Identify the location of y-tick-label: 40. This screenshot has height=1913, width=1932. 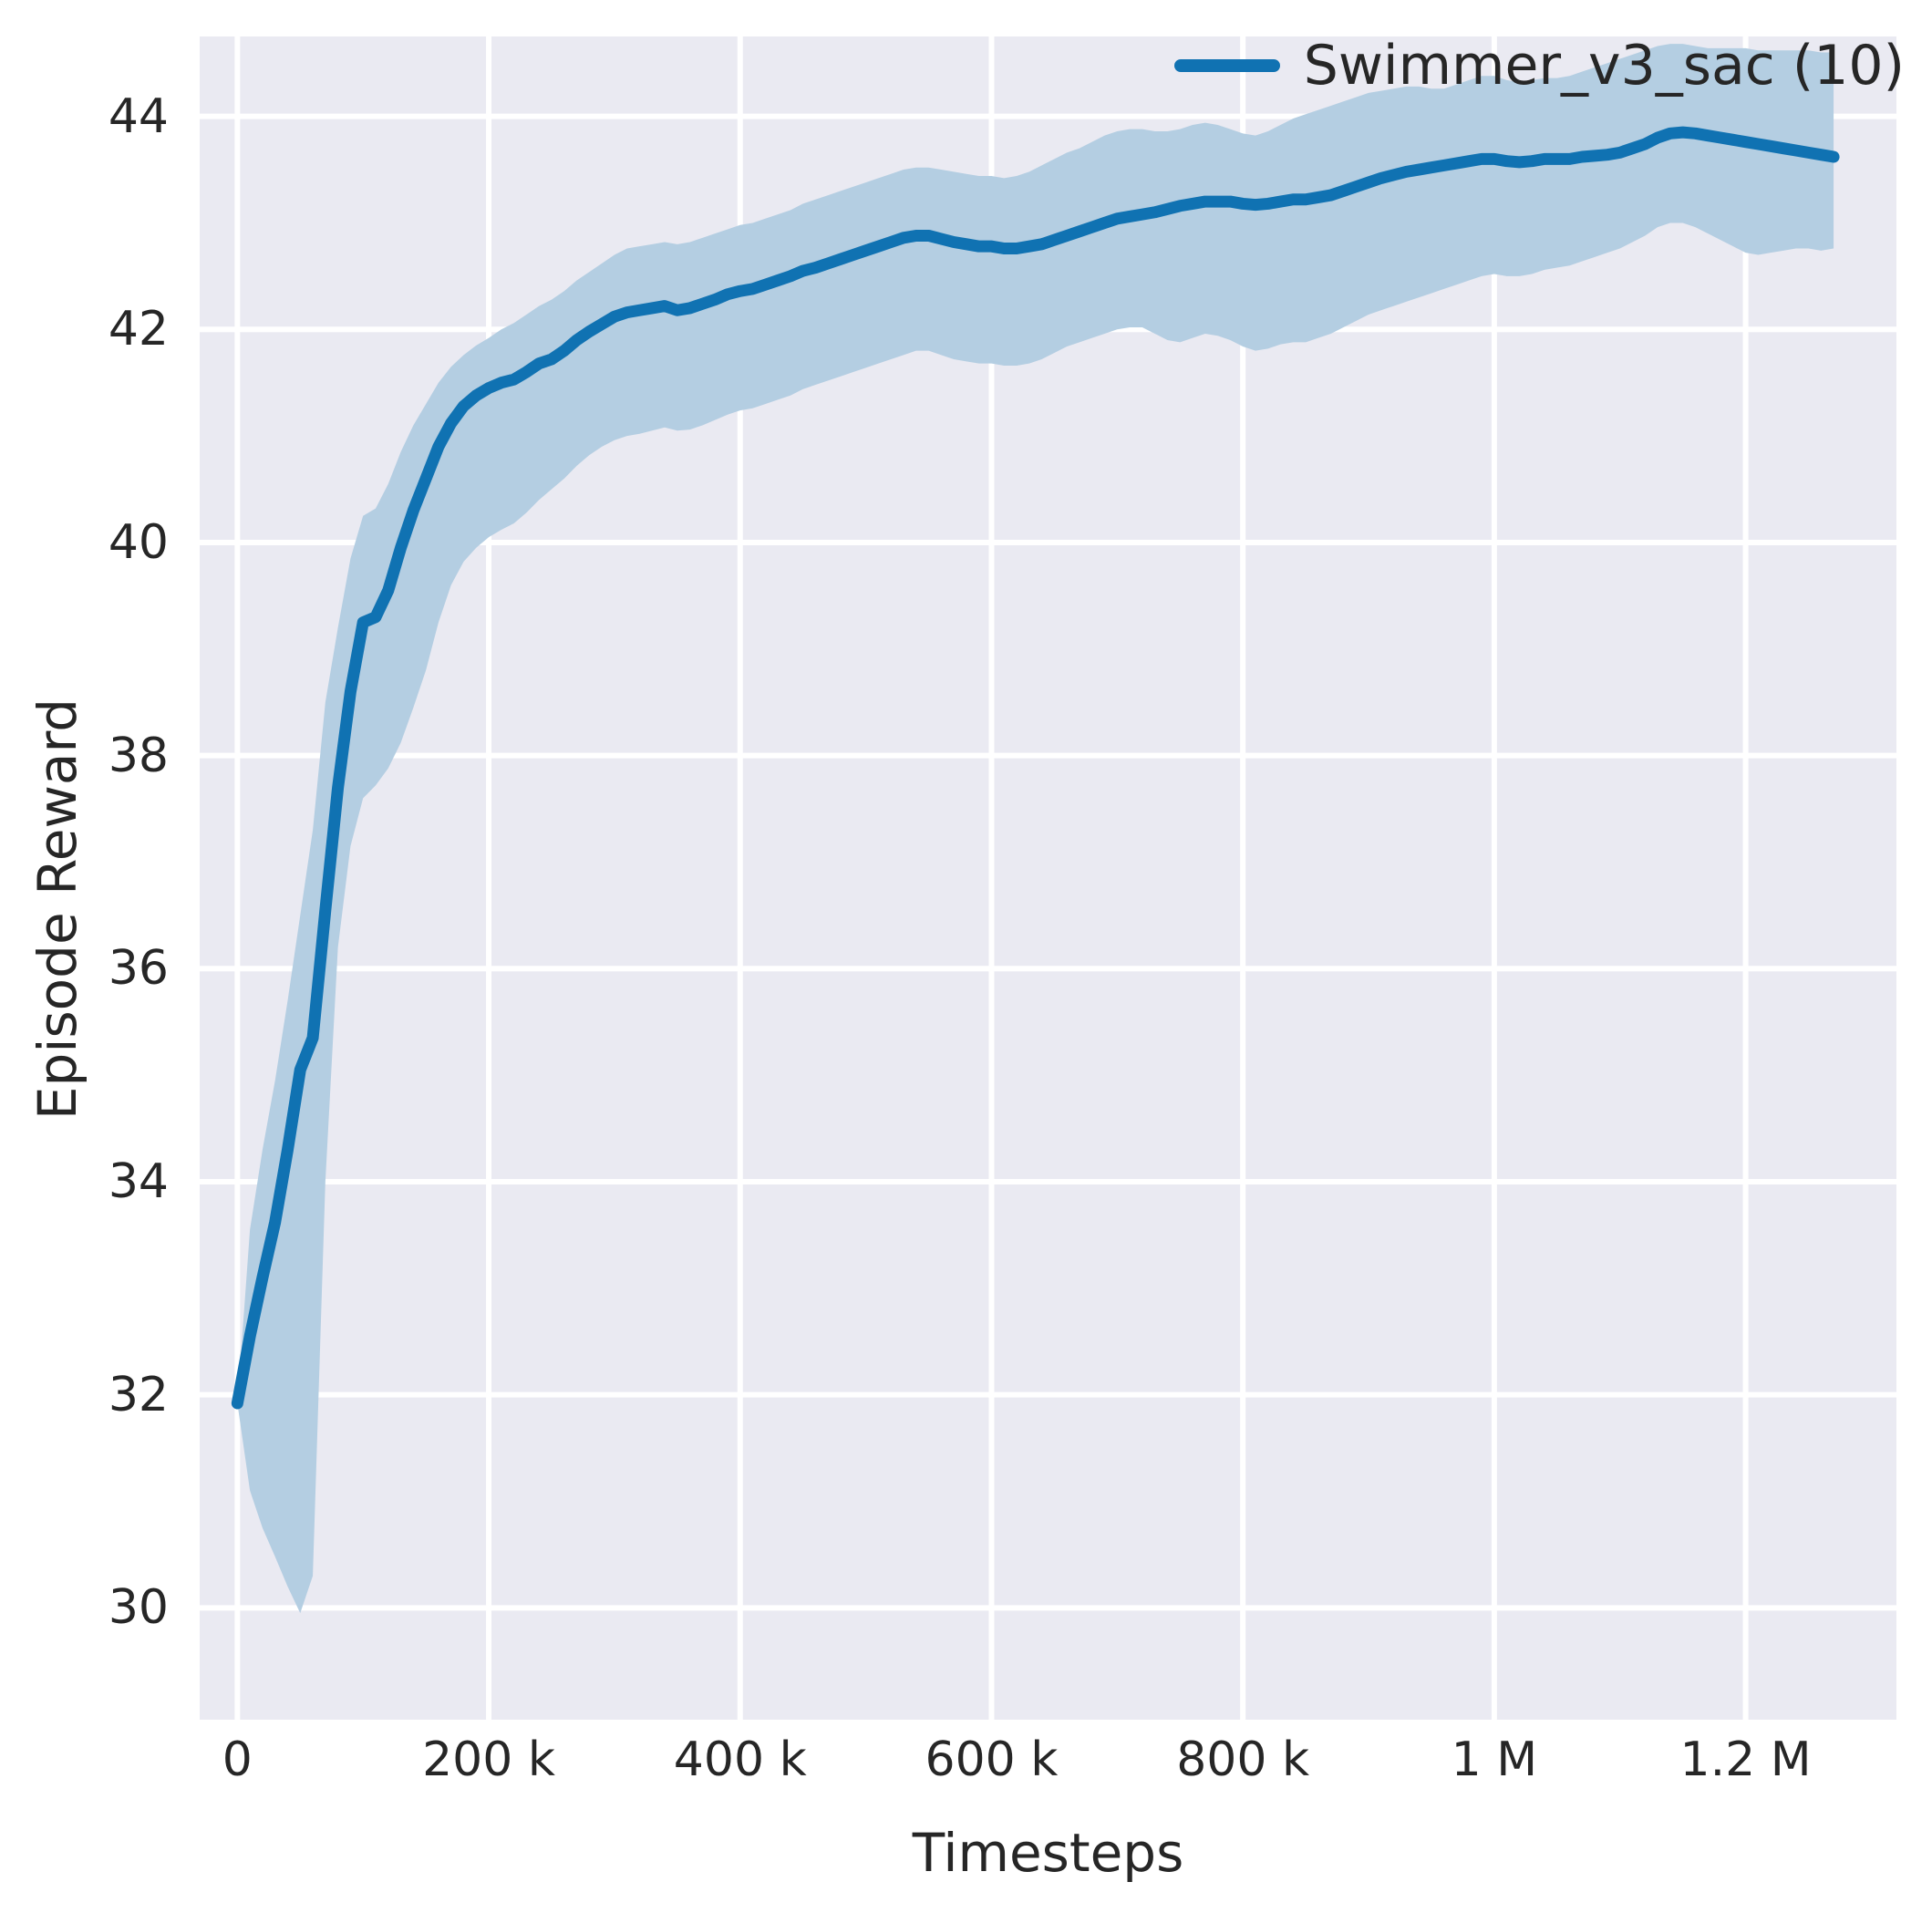
(139, 542).